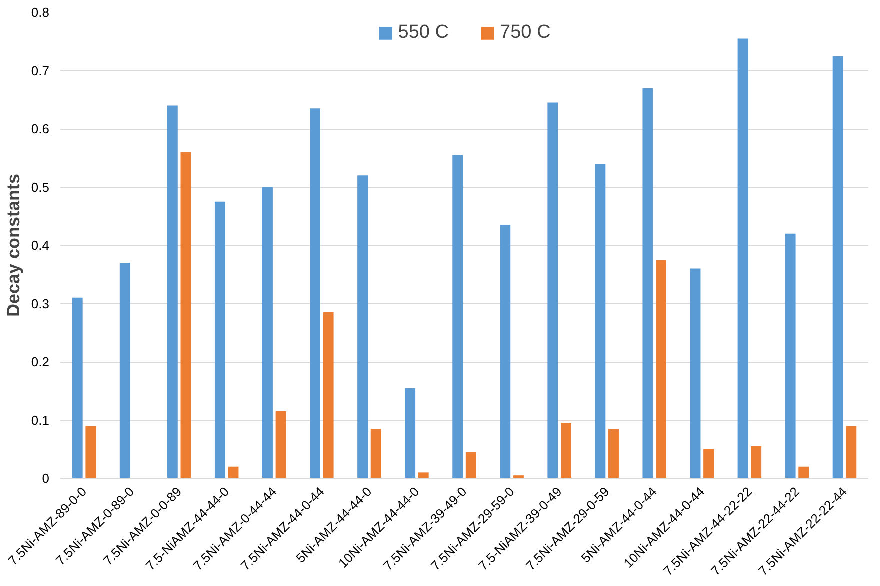  Describe the element at coordinates (525, 33) in the screenshot. I see `legend-label: 750 C` at that location.